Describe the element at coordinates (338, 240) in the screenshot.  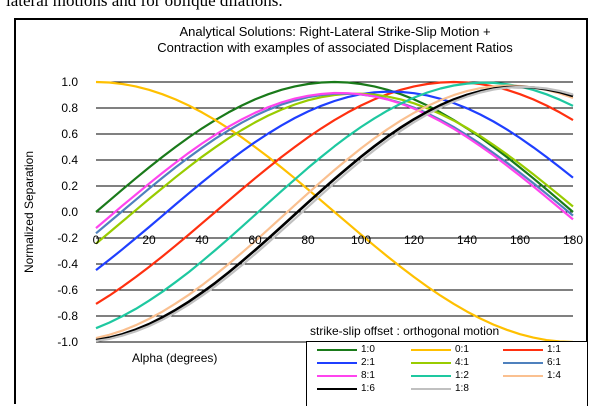
I see `x-tick-labels: 0 20 40 60 80 100 120 140 160 180` at that location.